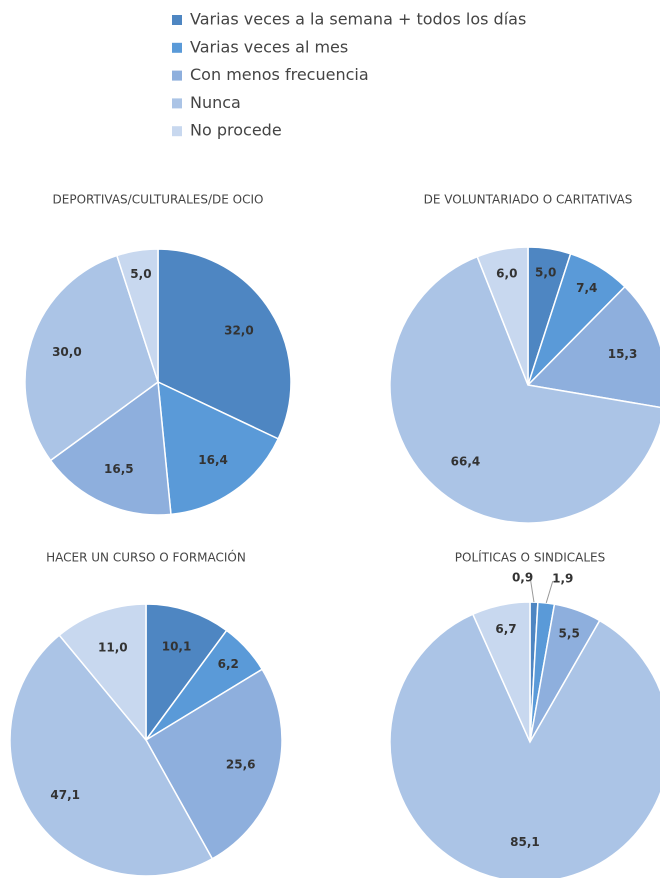 The height and width of the screenshot is (878, 660). I want to click on chart-title: POLÍTICAS O SINDICALES, so click(530, 557).